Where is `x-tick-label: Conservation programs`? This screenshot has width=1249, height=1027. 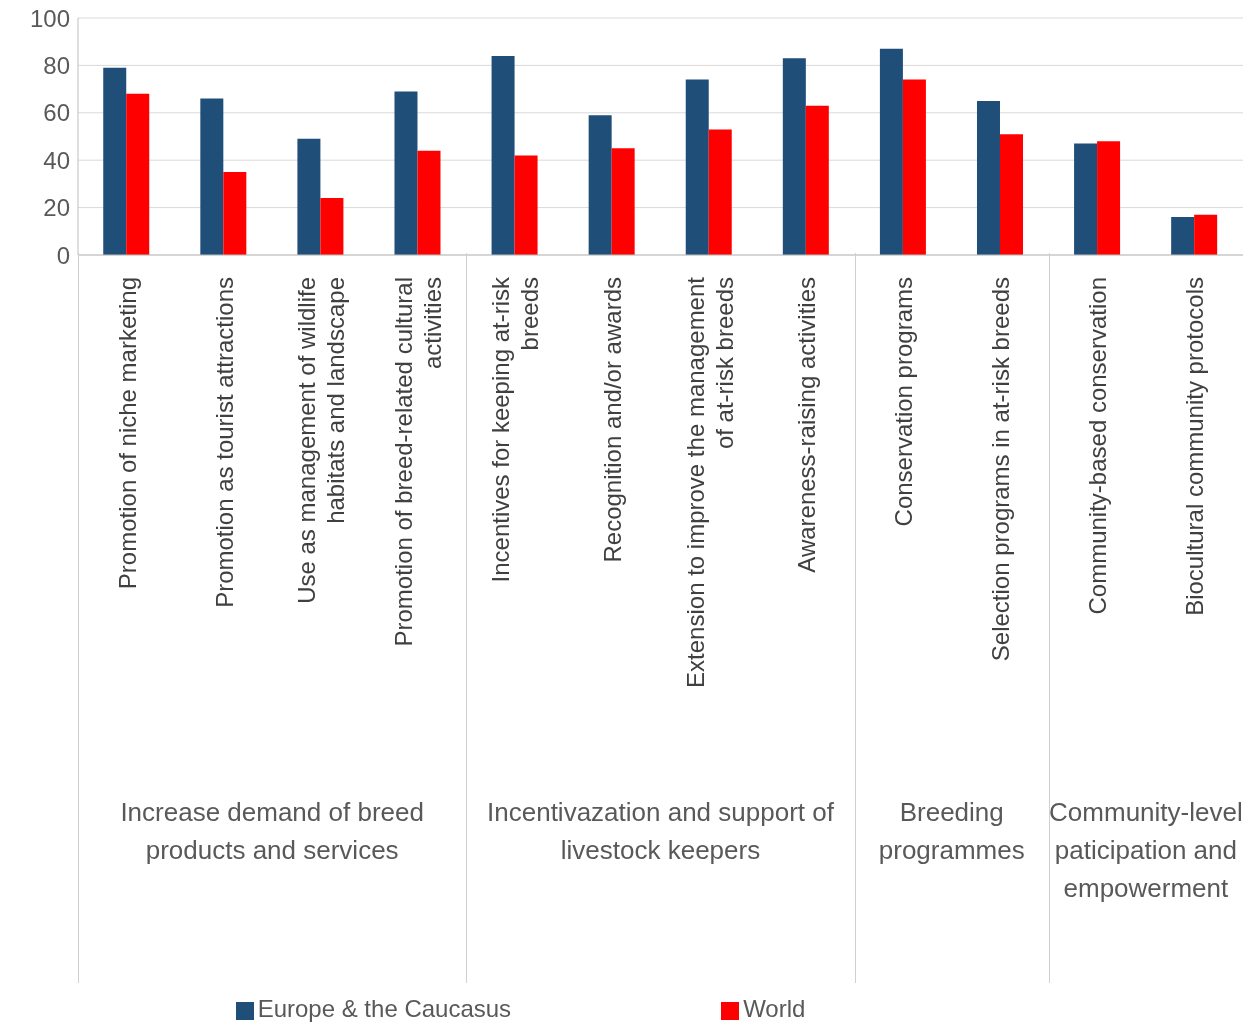
x-tick-label: Conservation programs is located at coordinates (904, 402).